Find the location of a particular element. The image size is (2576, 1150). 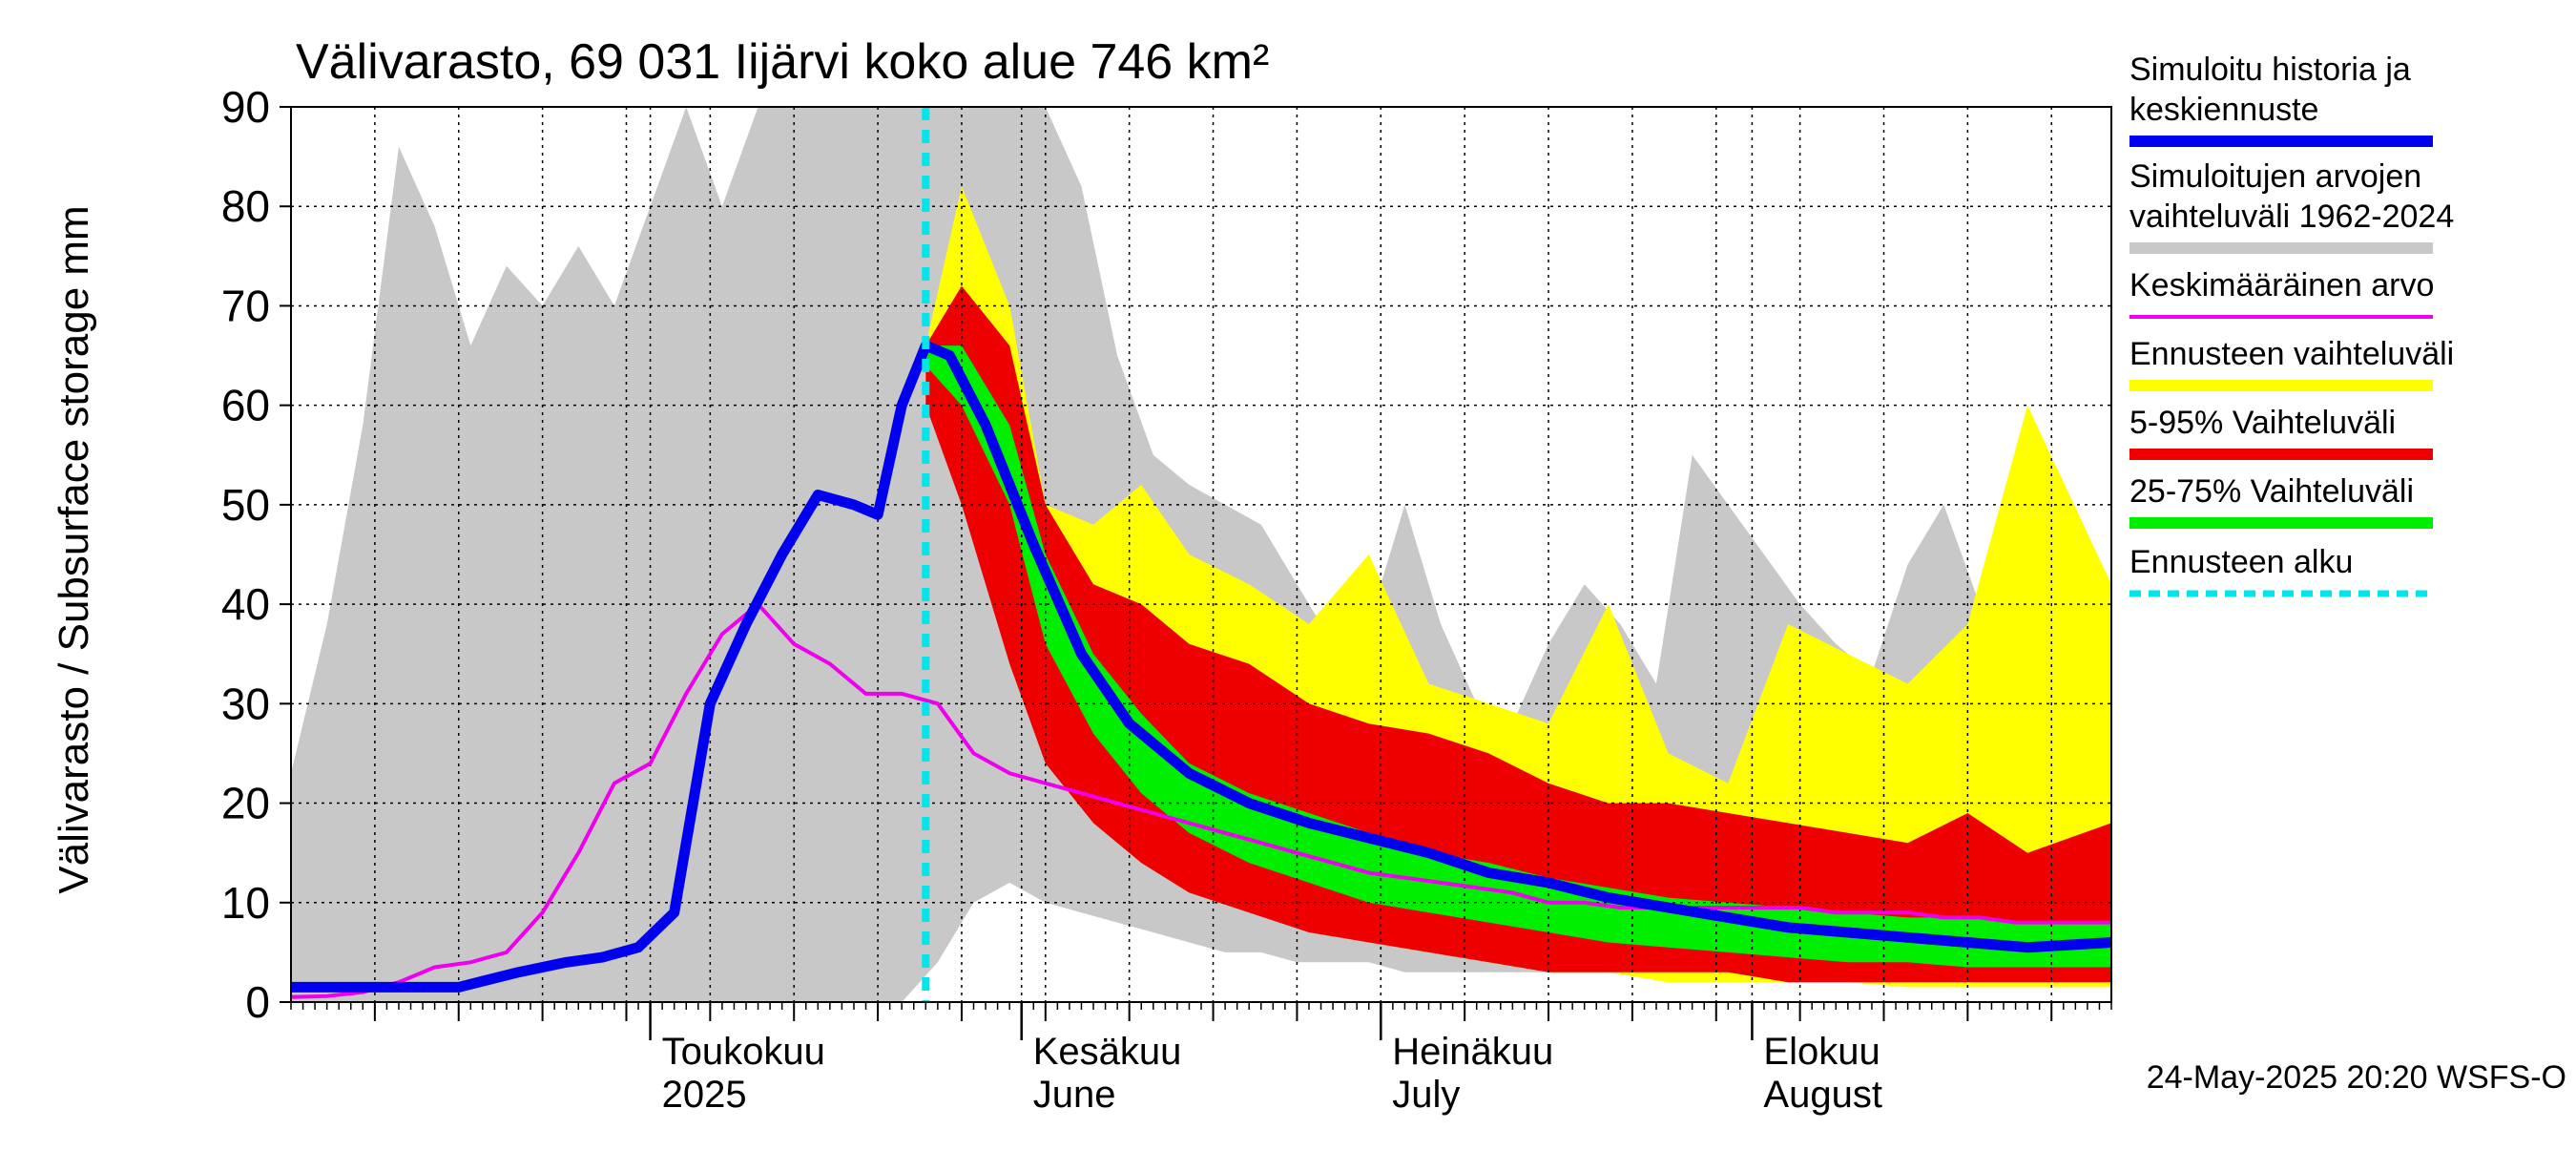

y-tick-label: 50 is located at coordinates (245, 505).